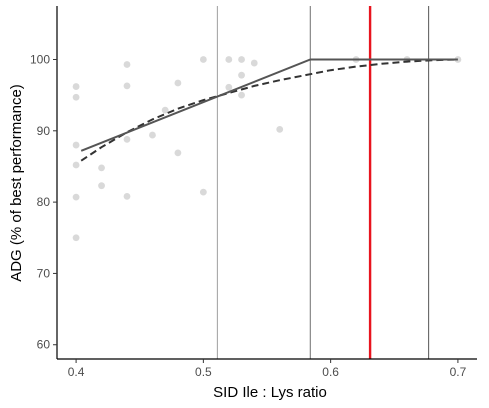 The width and height of the screenshot is (489, 408). Describe the element at coordinates (44, 273) in the screenshot. I see `y-tick-label: 70` at that location.